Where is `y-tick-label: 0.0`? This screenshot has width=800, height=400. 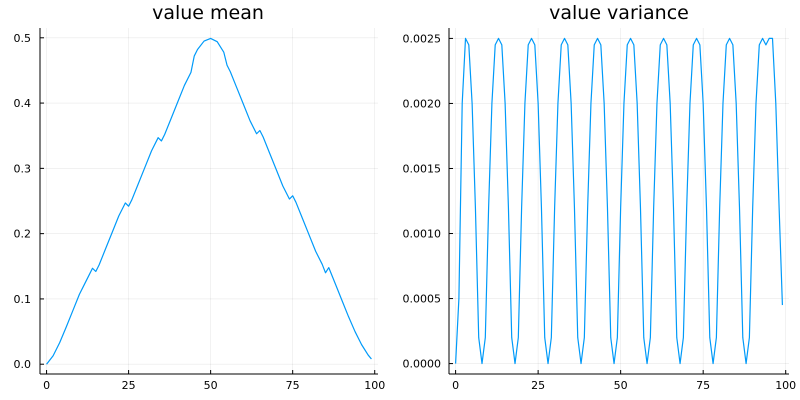 y-tick-label: 0.0 is located at coordinates (23, 364).